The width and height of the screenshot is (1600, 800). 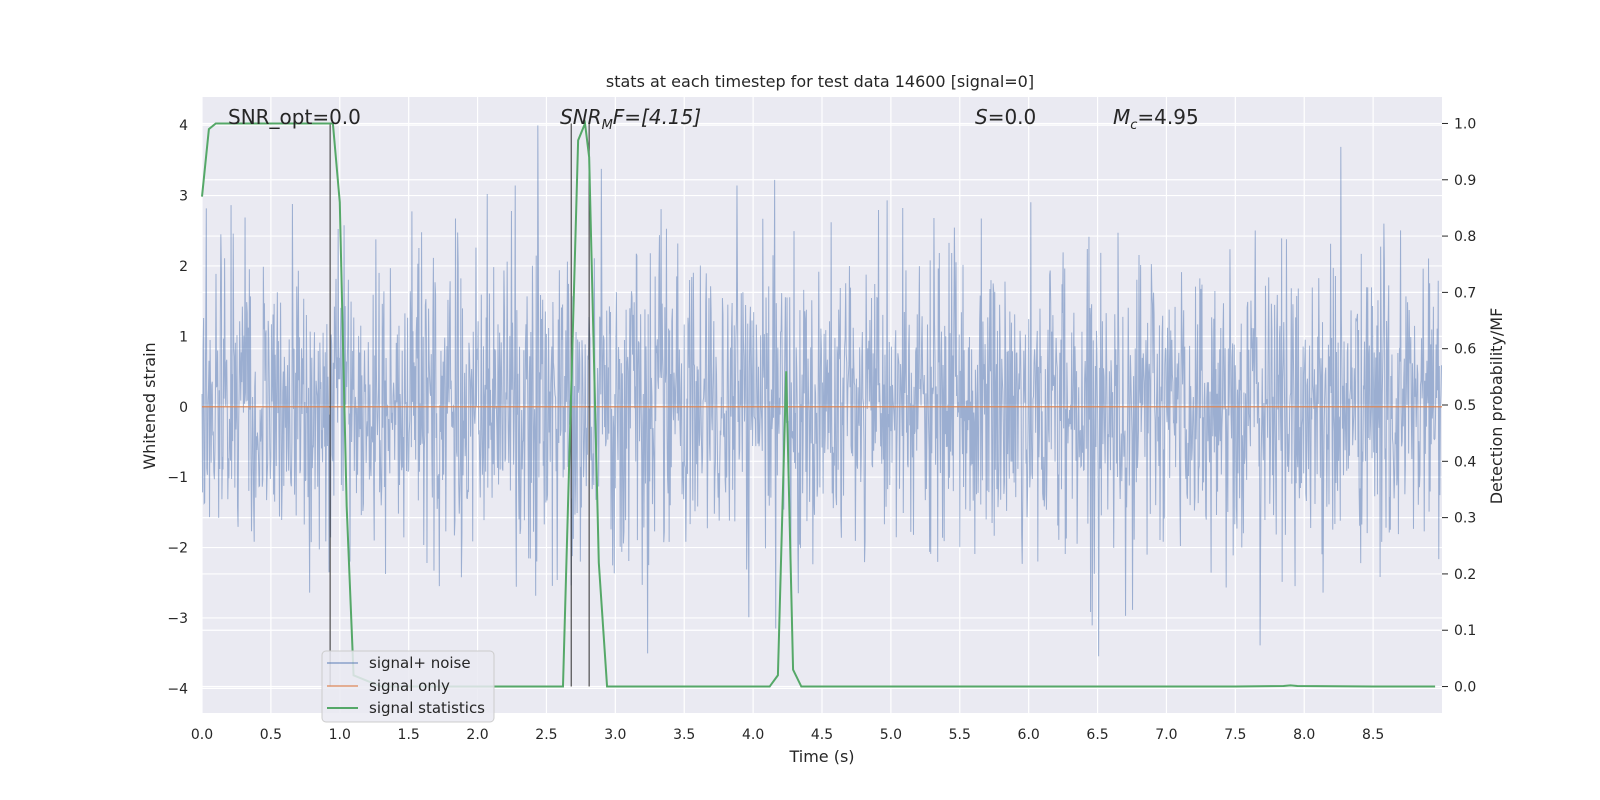 What do you see at coordinates (1097, 735) in the screenshot?
I see `x-tick-label: 6.5` at bounding box center [1097, 735].